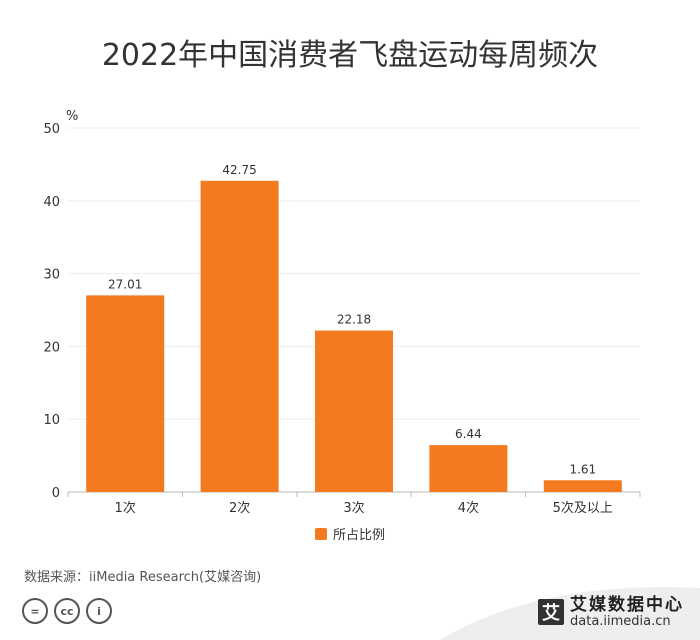 The height and width of the screenshot is (640, 700). What do you see at coordinates (627, 605) in the screenshot?
I see `brand-name: 艾媒数据中心` at bounding box center [627, 605].